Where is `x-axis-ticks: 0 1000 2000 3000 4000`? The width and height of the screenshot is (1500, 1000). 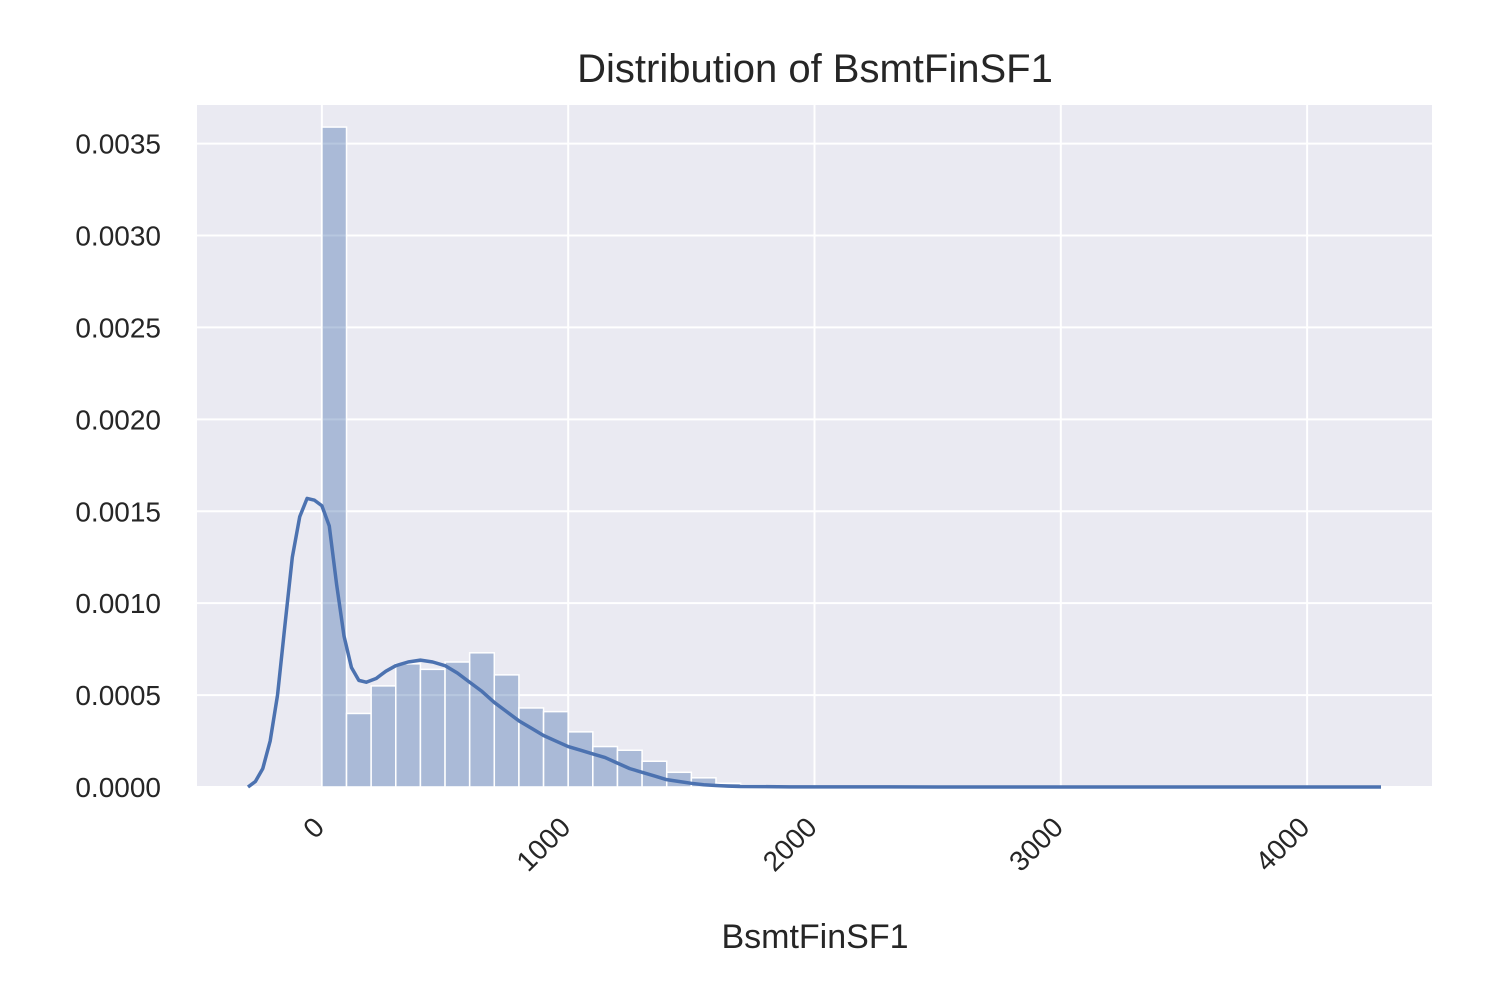 x-axis-ticks: 0 1000 2000 3000 4000 is located at coordinates (806, 844).